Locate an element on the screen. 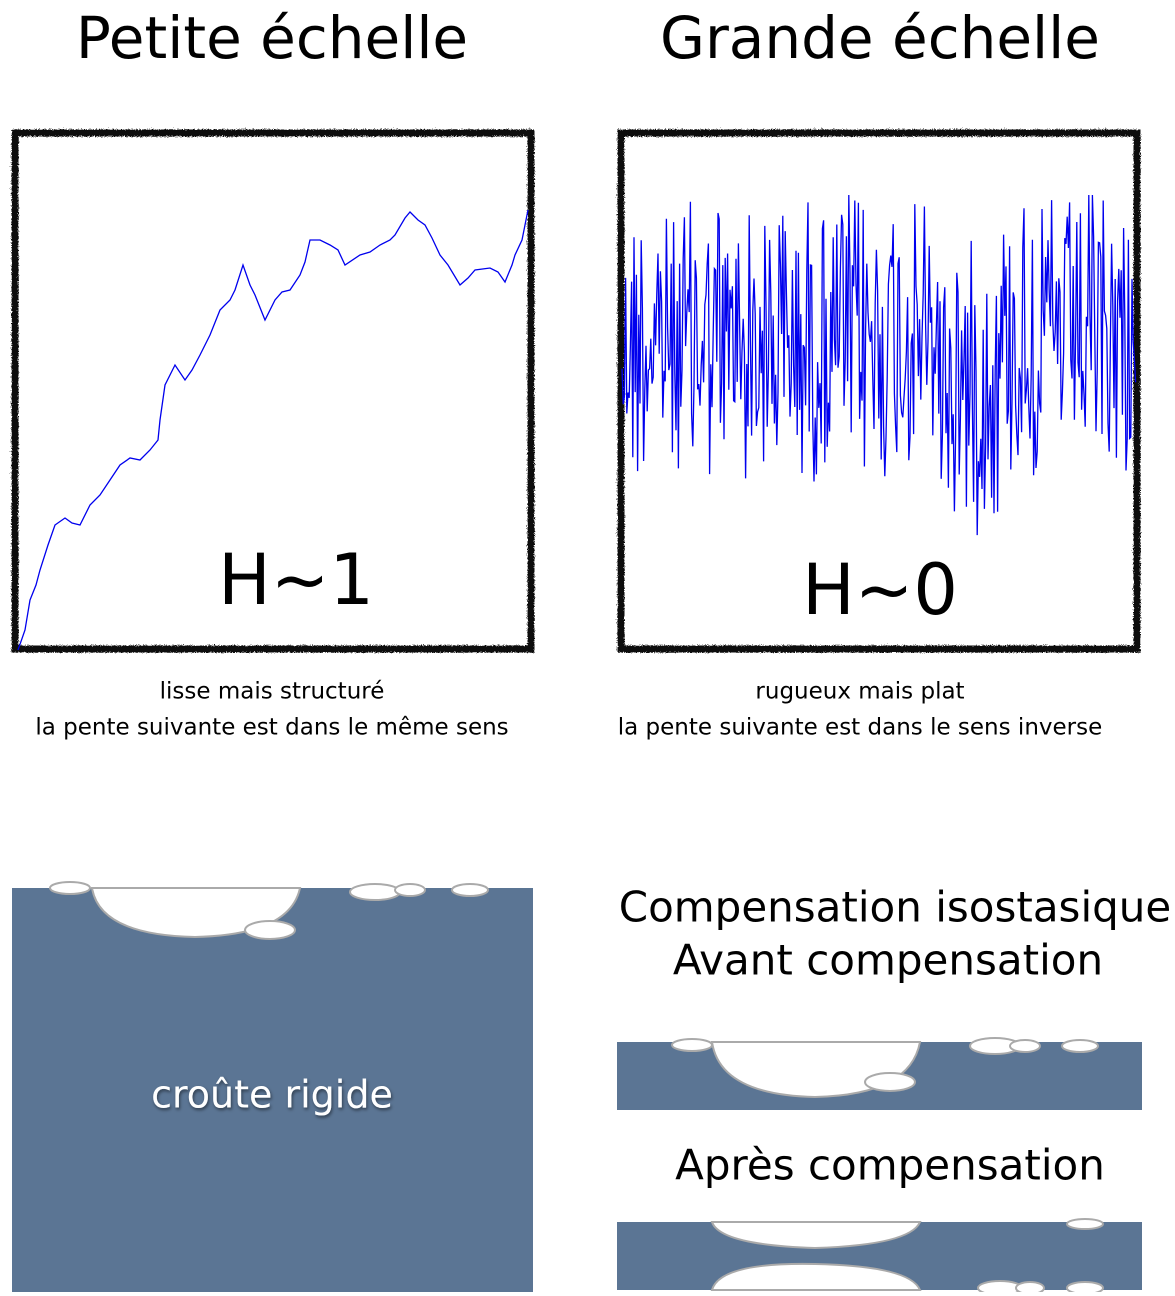  section-title: Compensation isostasique is located at coordinates (895, 907).